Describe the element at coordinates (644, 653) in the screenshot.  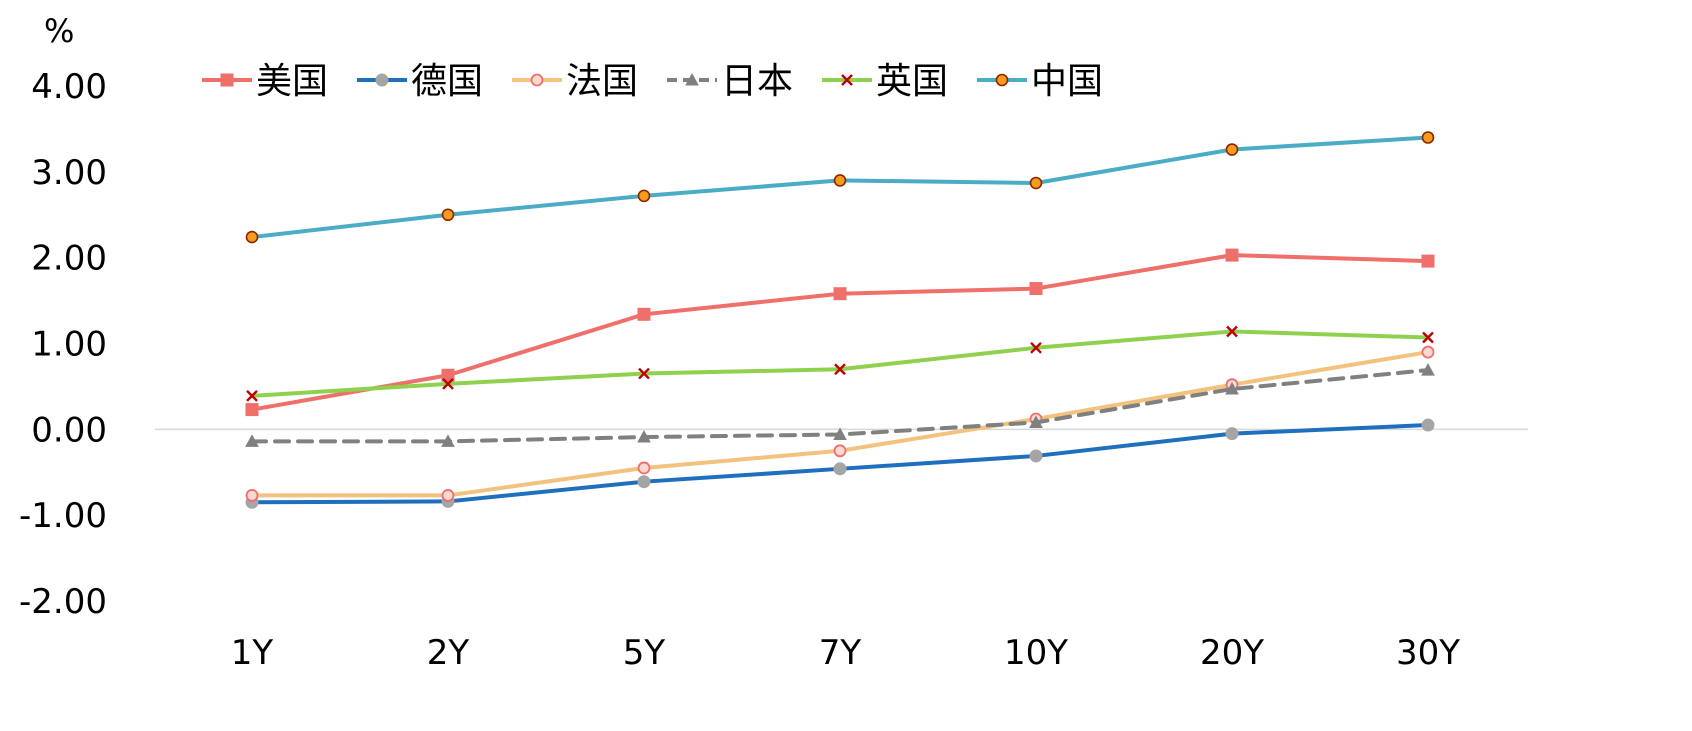
I see `x-tick-label: 5Y` at that location.